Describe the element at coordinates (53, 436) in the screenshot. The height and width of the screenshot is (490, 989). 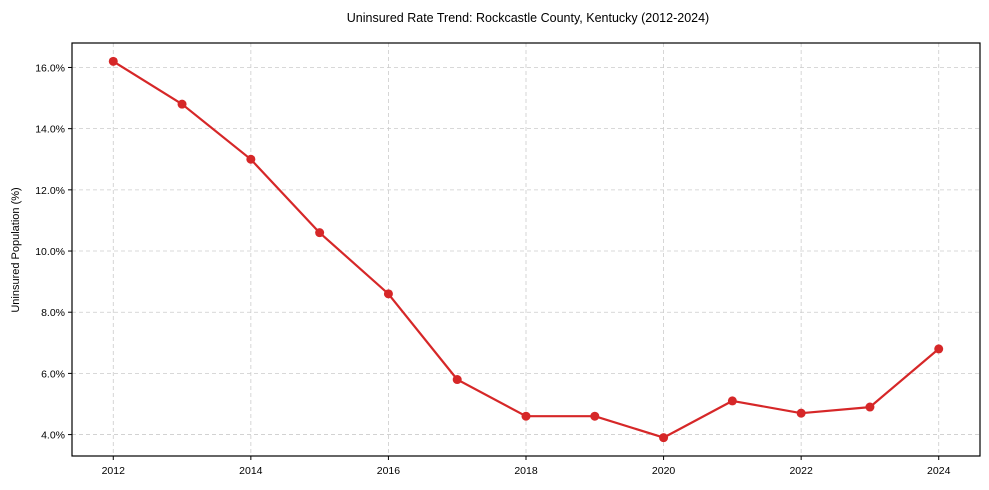
I see `y-tick-label: 4.0%` at that location.